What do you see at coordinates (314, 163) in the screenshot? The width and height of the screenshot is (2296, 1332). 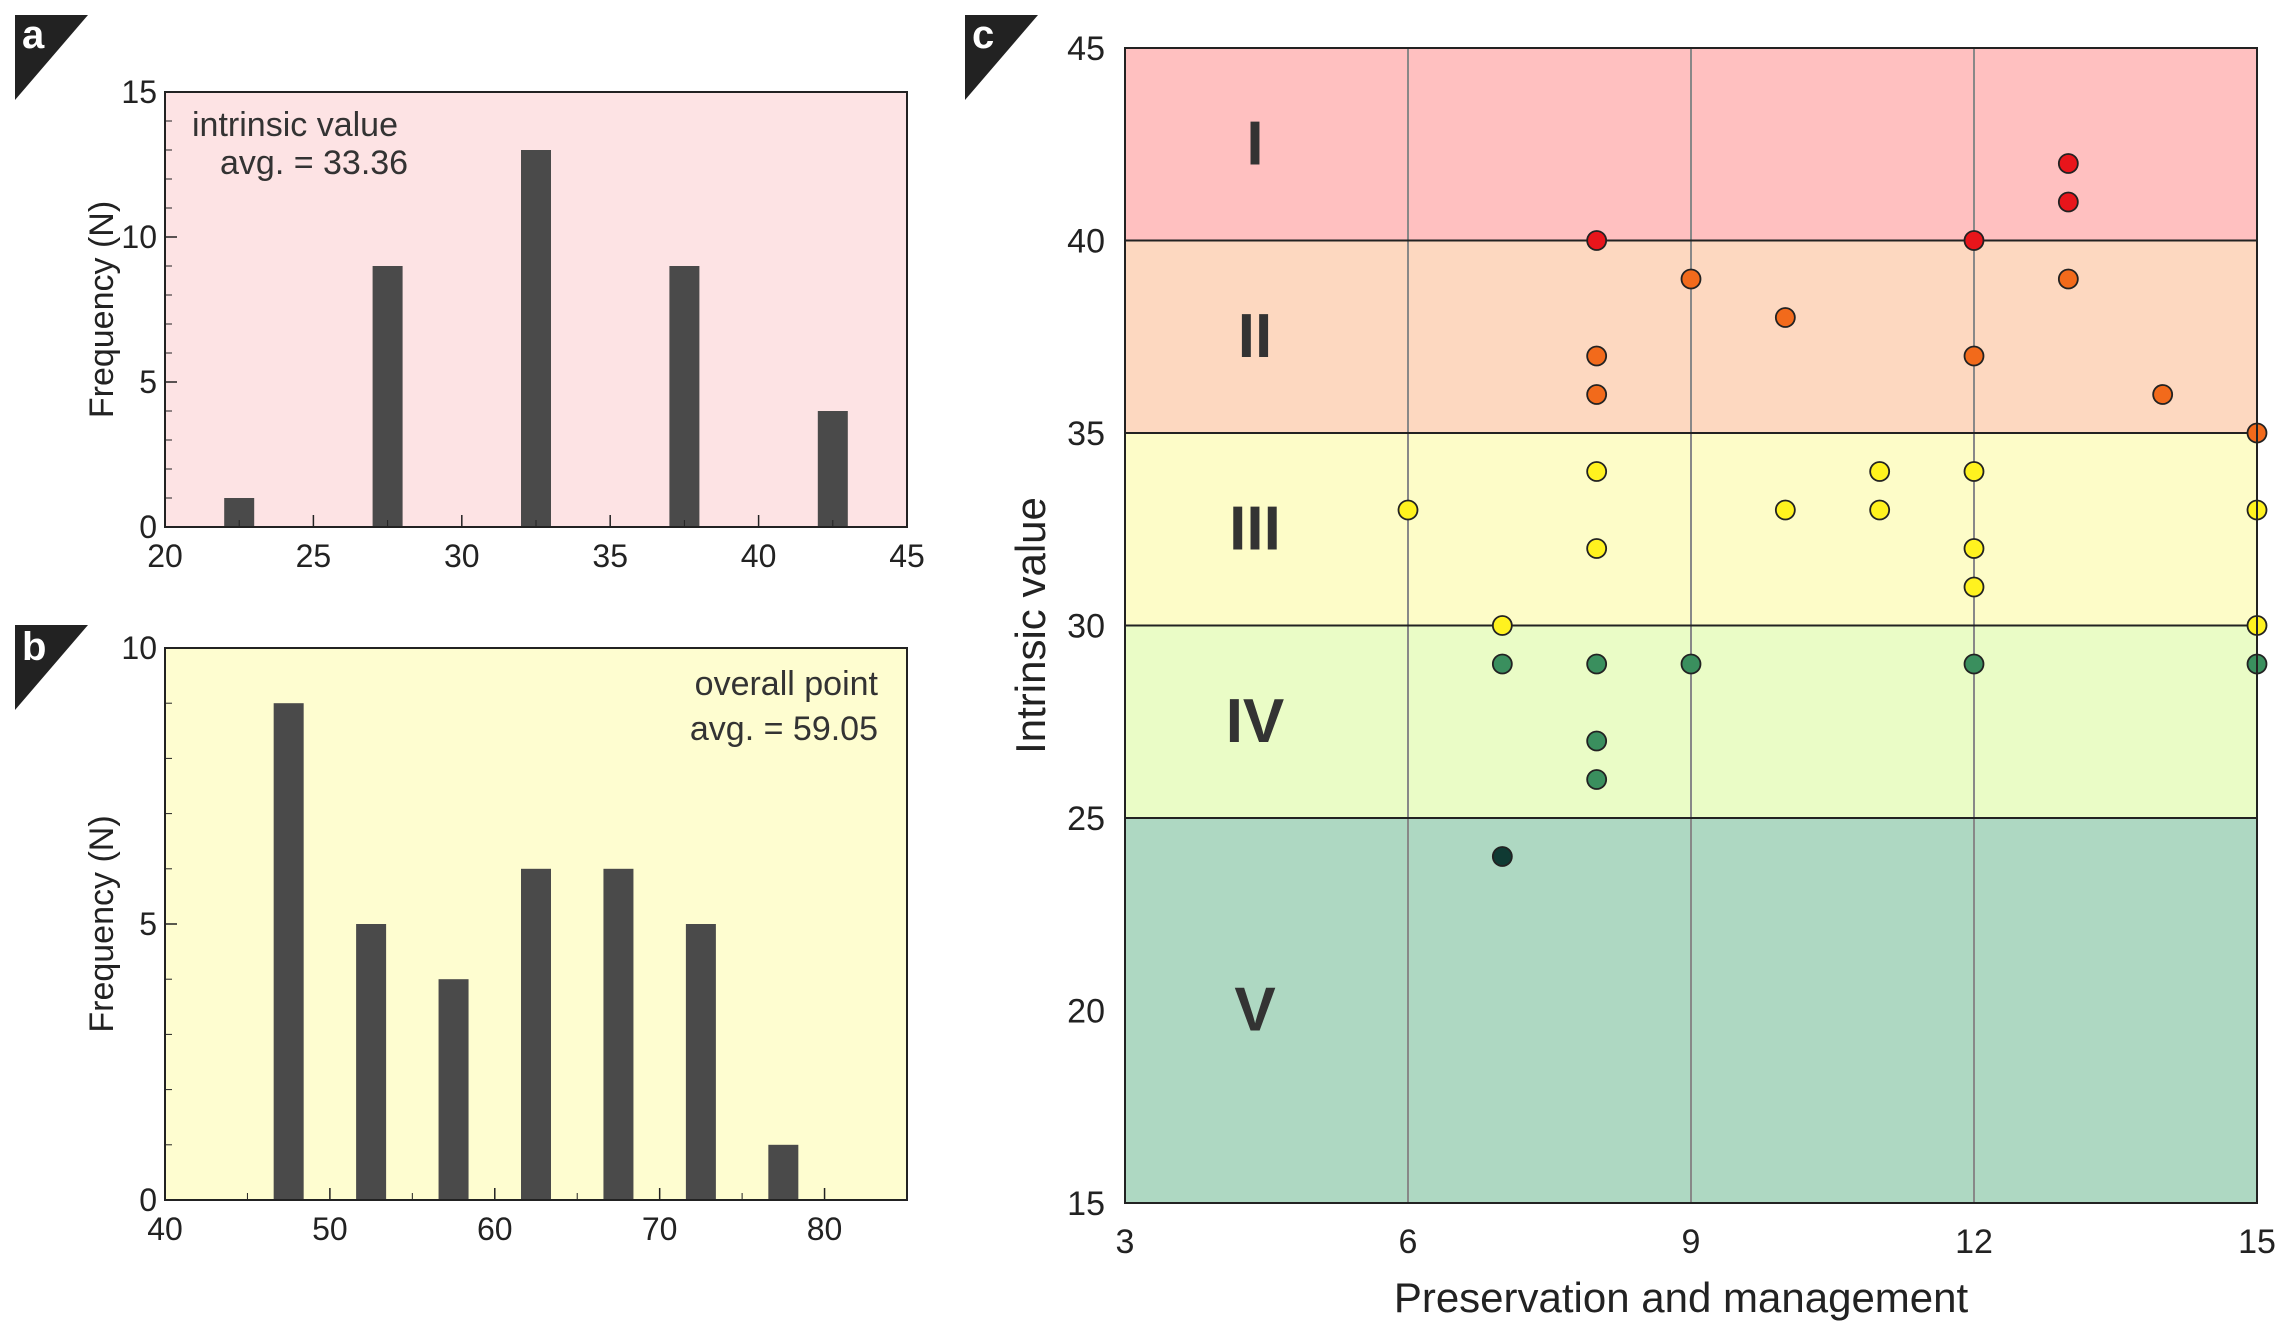 I see `annotation-line: avg. = 33.36` at bounding box center [314, 163].